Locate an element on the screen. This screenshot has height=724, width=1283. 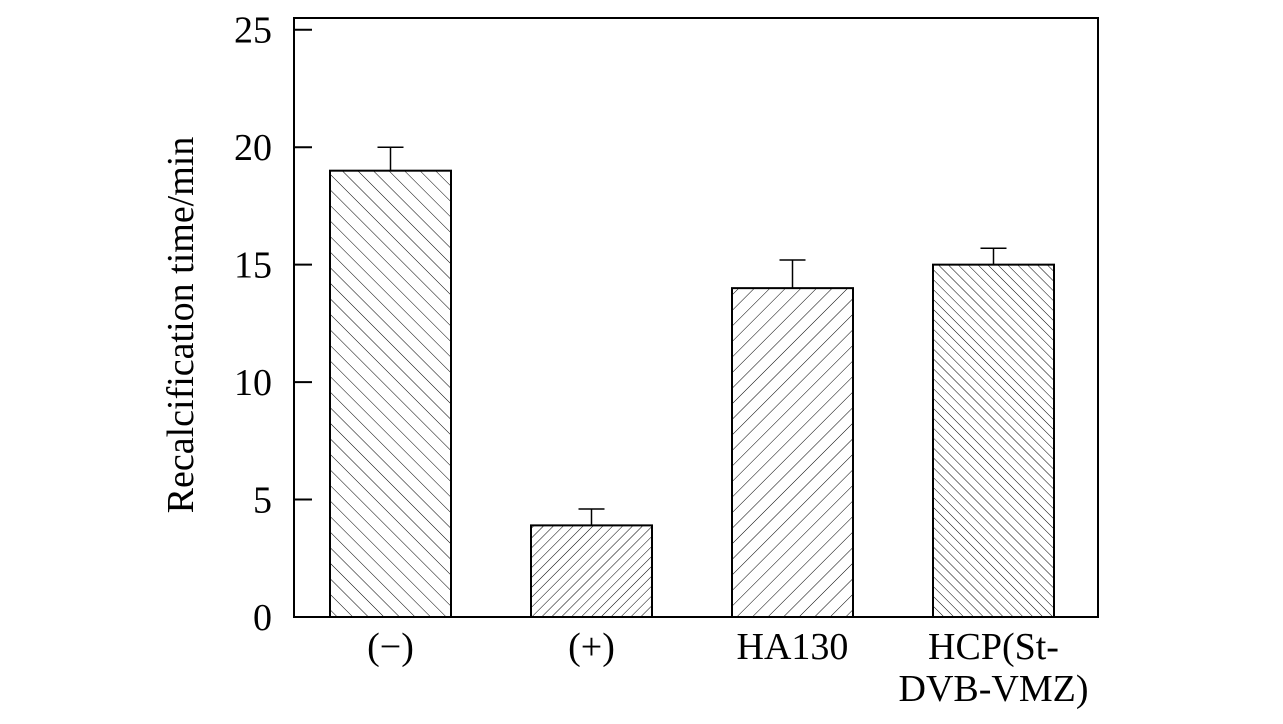
y-tick-label-2: 10 is located at coordinates (253, 383).